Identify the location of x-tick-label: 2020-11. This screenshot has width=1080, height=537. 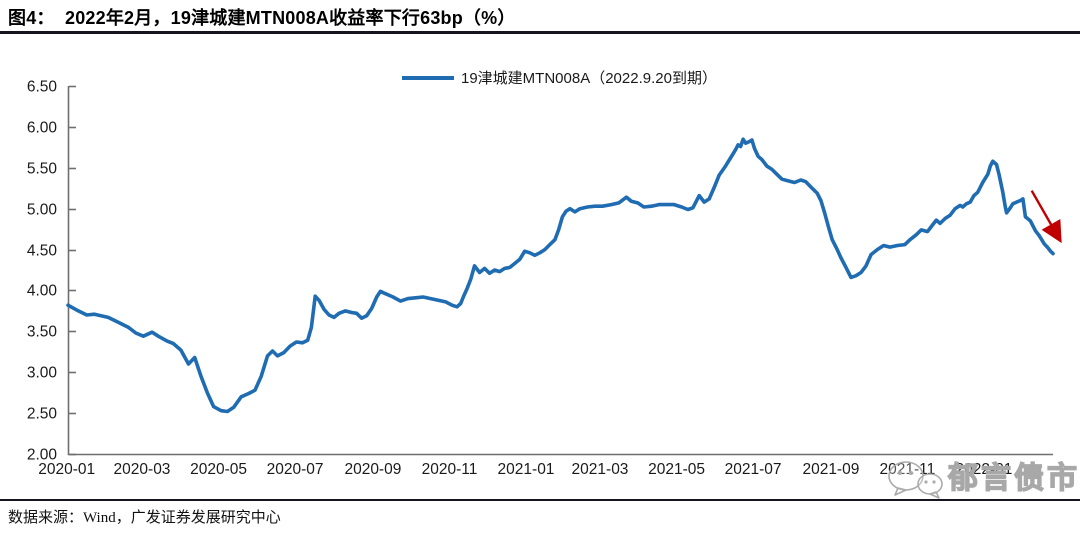
(450, 469).